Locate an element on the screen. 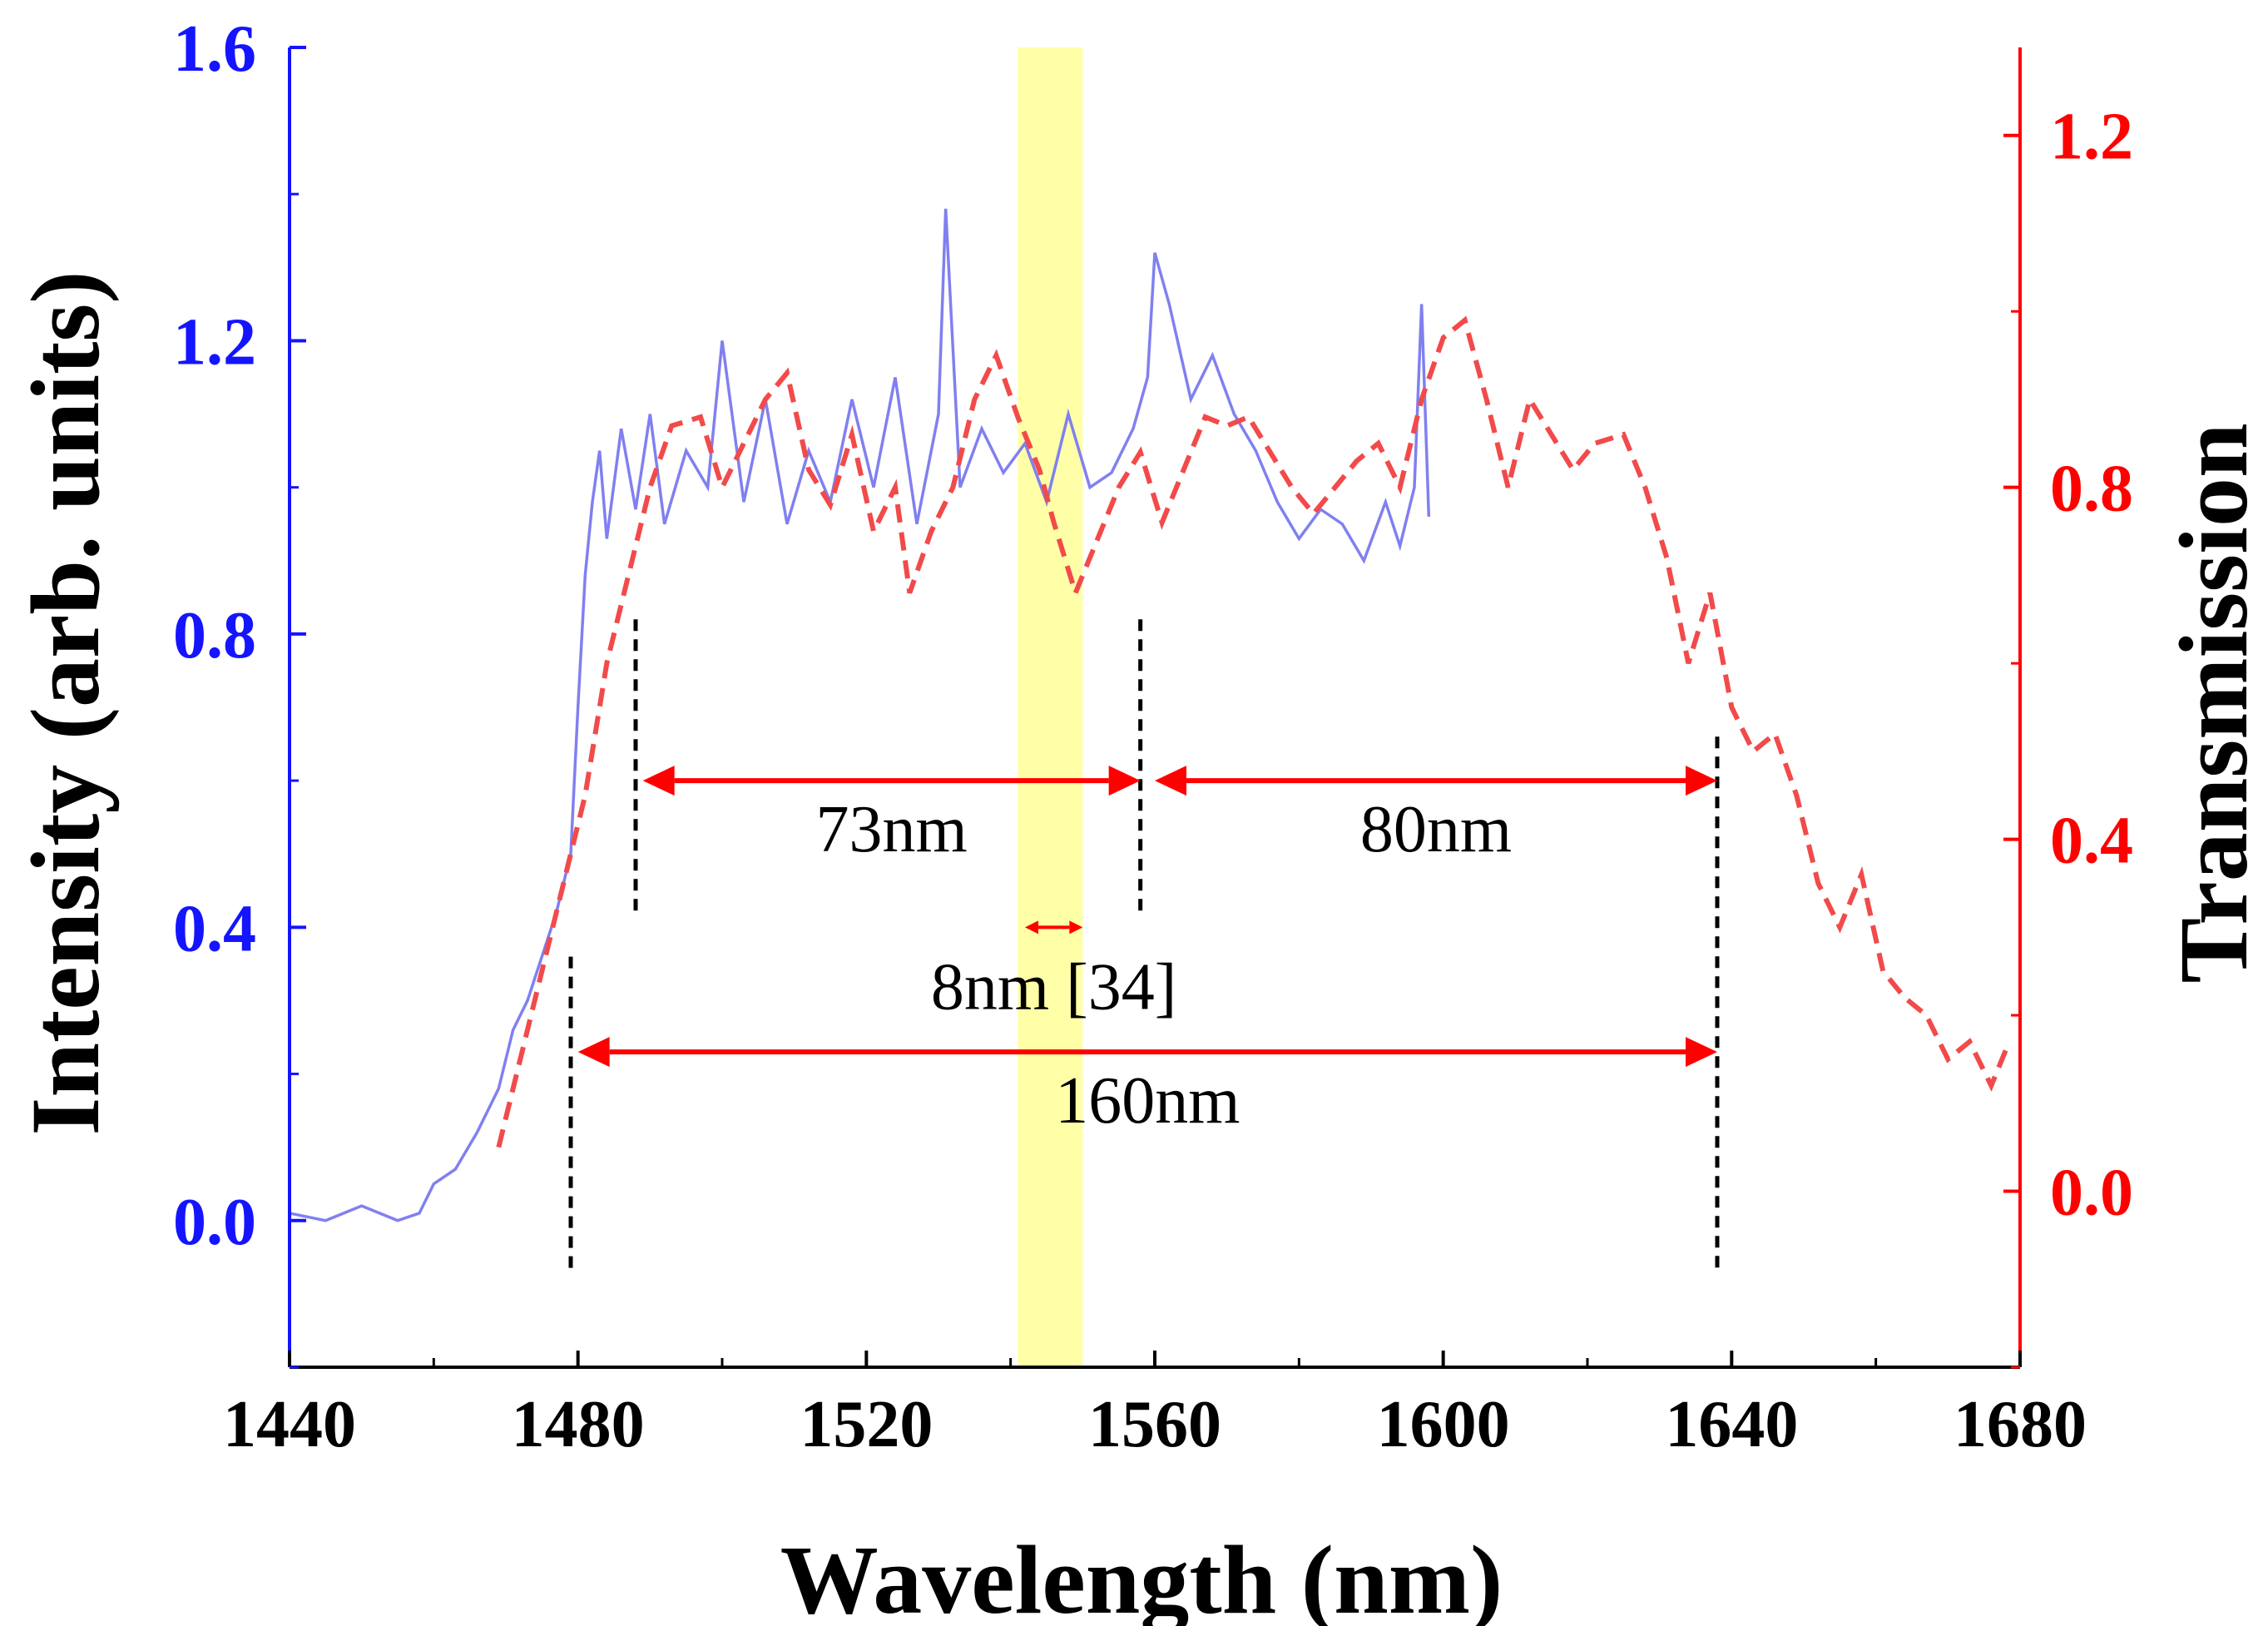  range-73nm-arrow-head-left is located at coordinates (658, 781).